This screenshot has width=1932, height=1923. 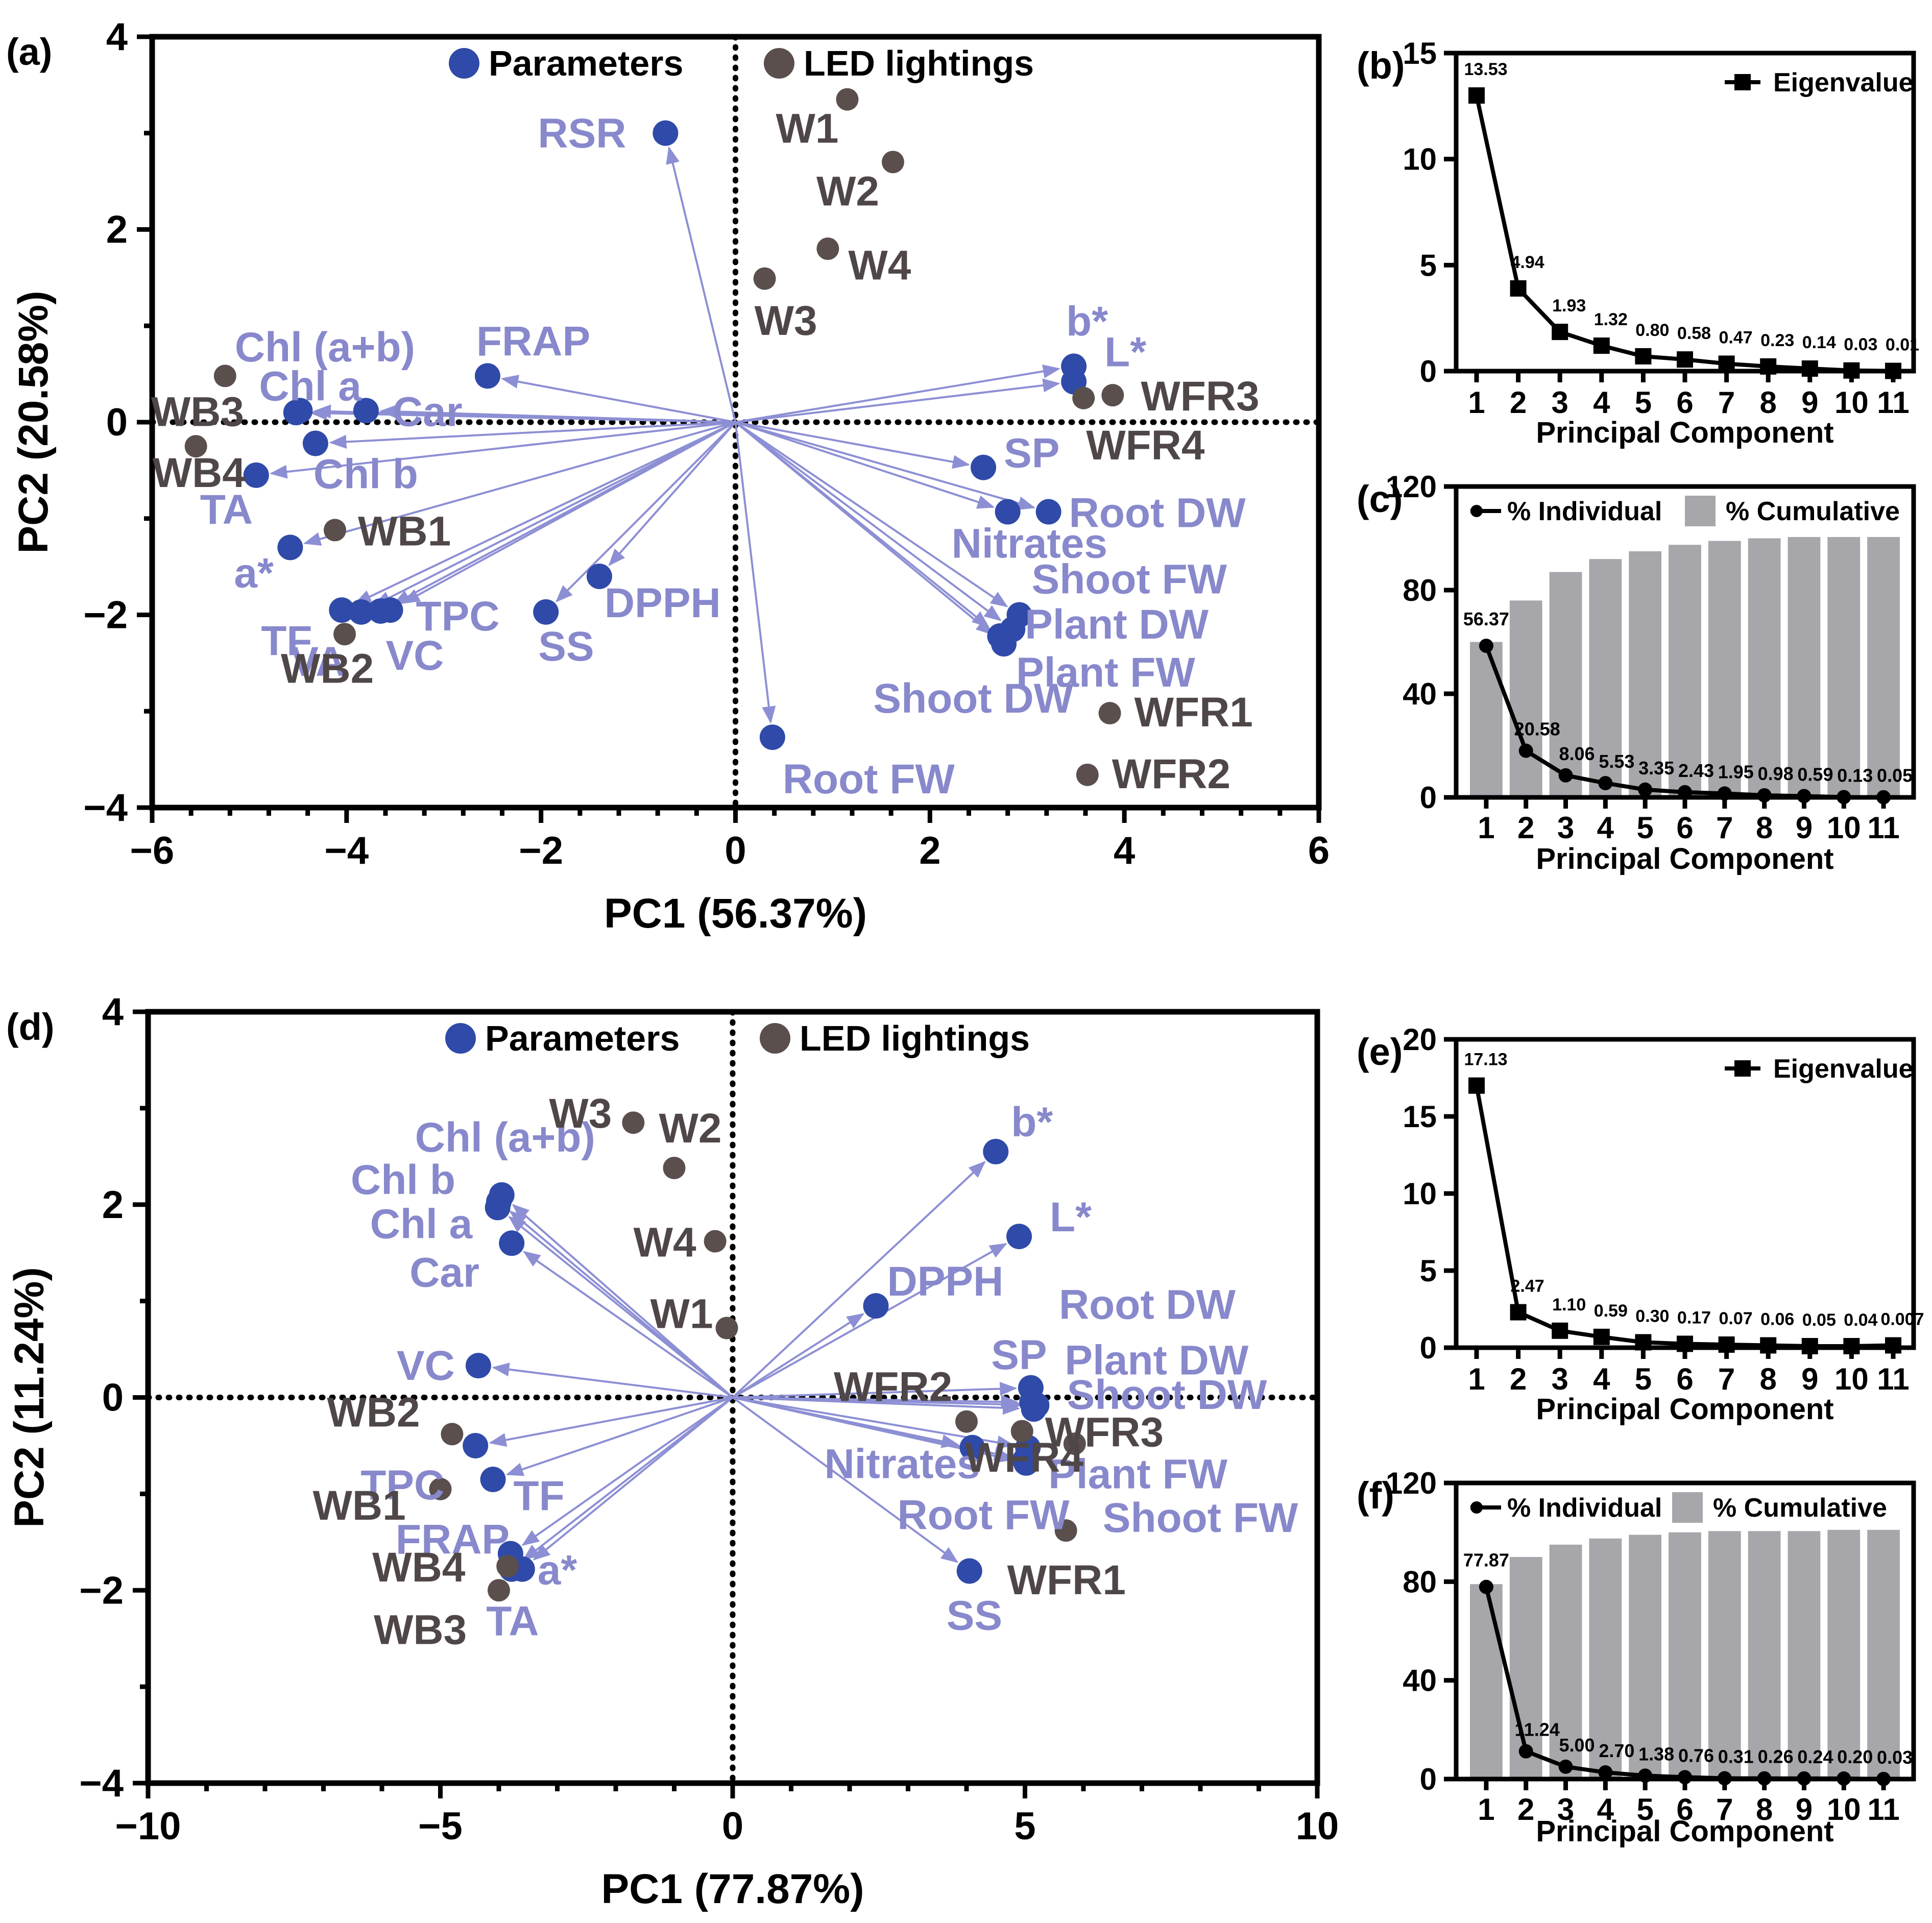 What do you see at coordinates (974, 1615) in the screenshot?
I see `parameter-label: SS` at bounding box center [974, 1615].